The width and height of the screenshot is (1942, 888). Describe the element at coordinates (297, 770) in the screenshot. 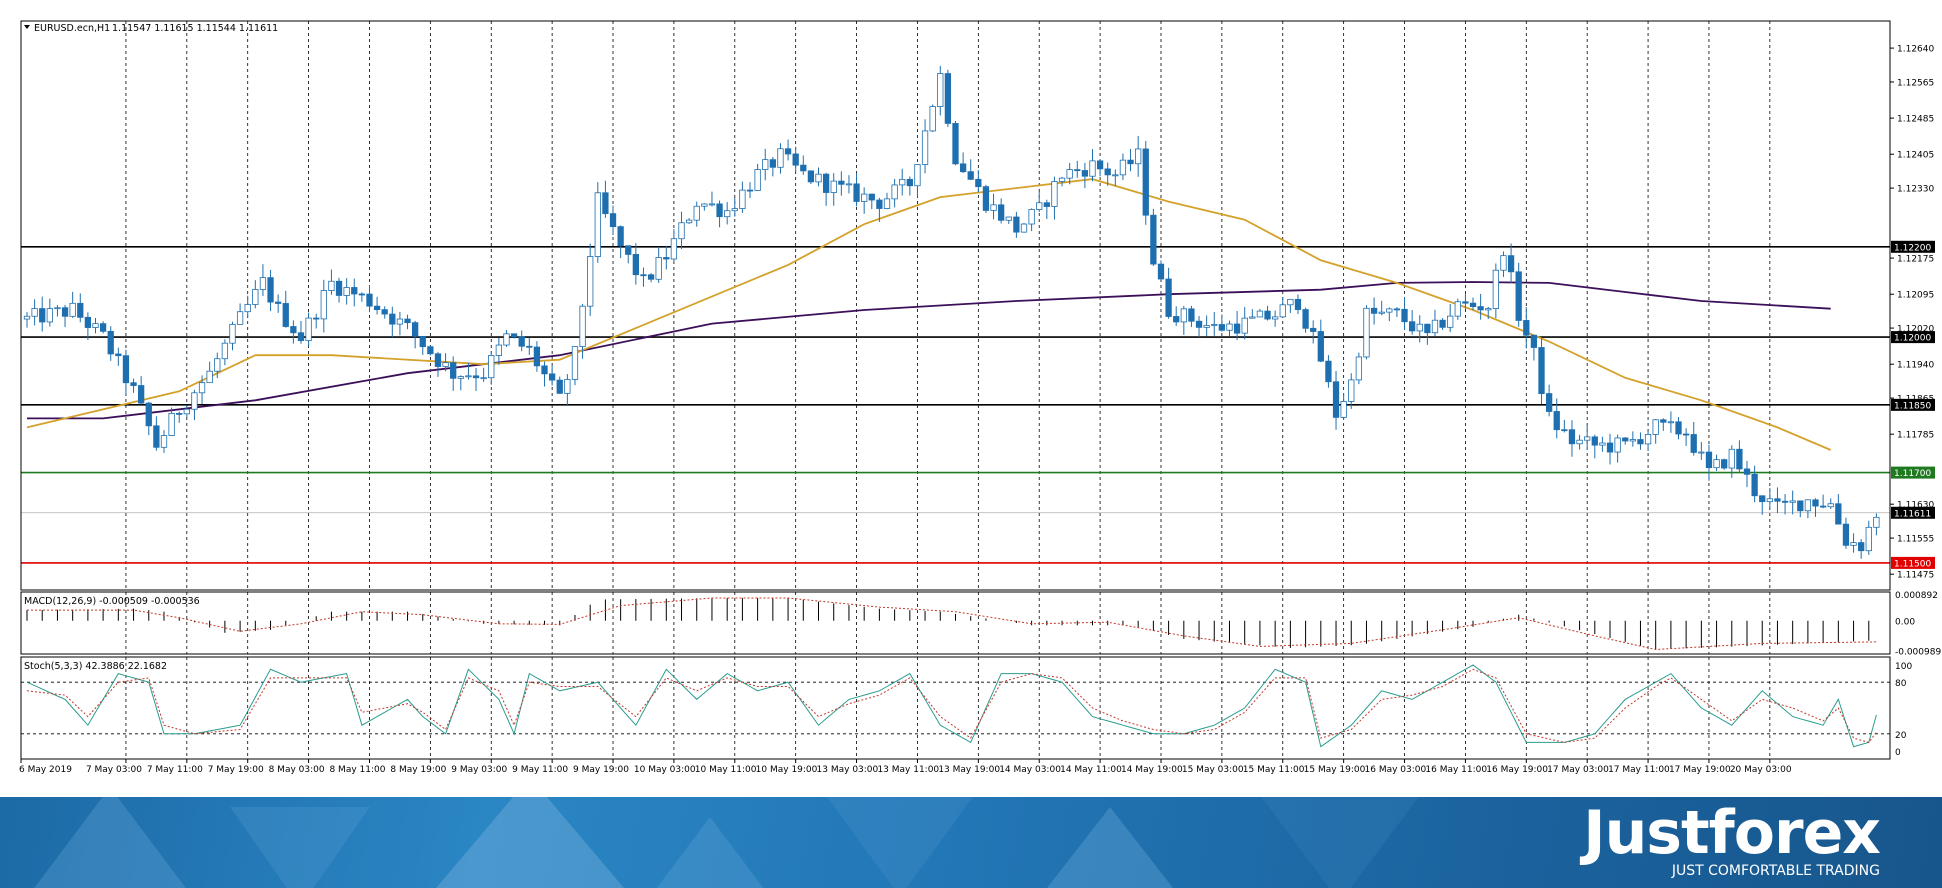

I see `time-tick-label: 8 May 03:00` at that location.